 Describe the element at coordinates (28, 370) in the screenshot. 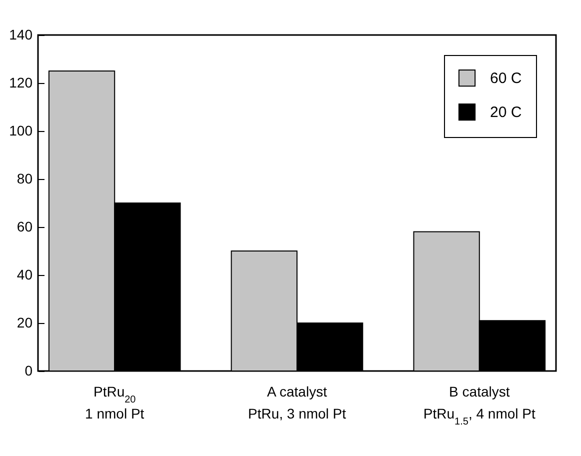

I see `y-tick-label: 0` at that location.